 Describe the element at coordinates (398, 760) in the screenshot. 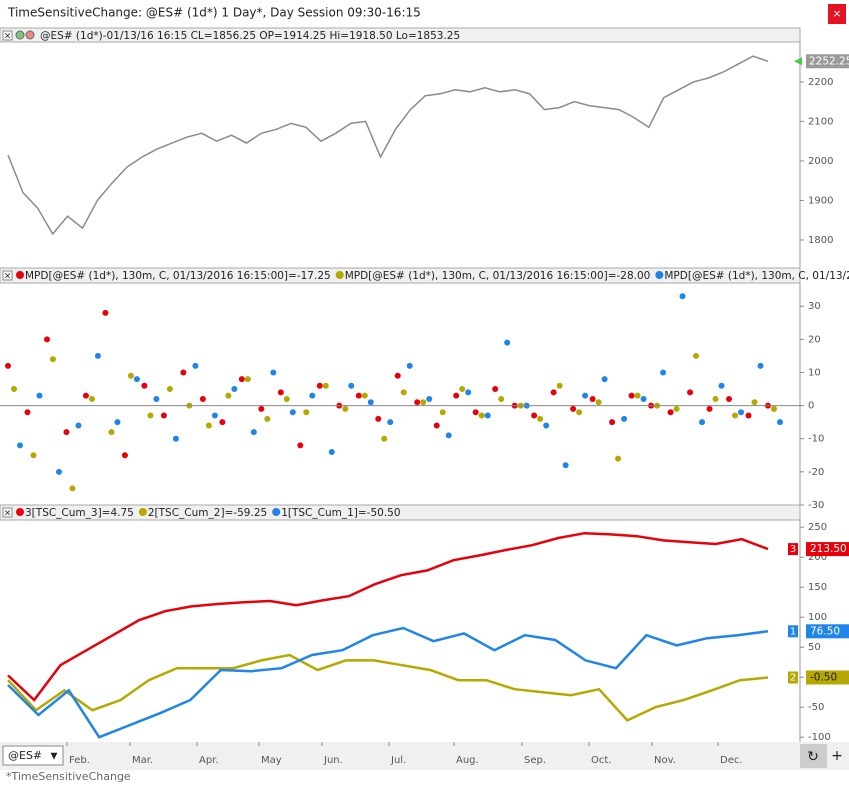

I see `x-tick-label: Jul.` at that location.